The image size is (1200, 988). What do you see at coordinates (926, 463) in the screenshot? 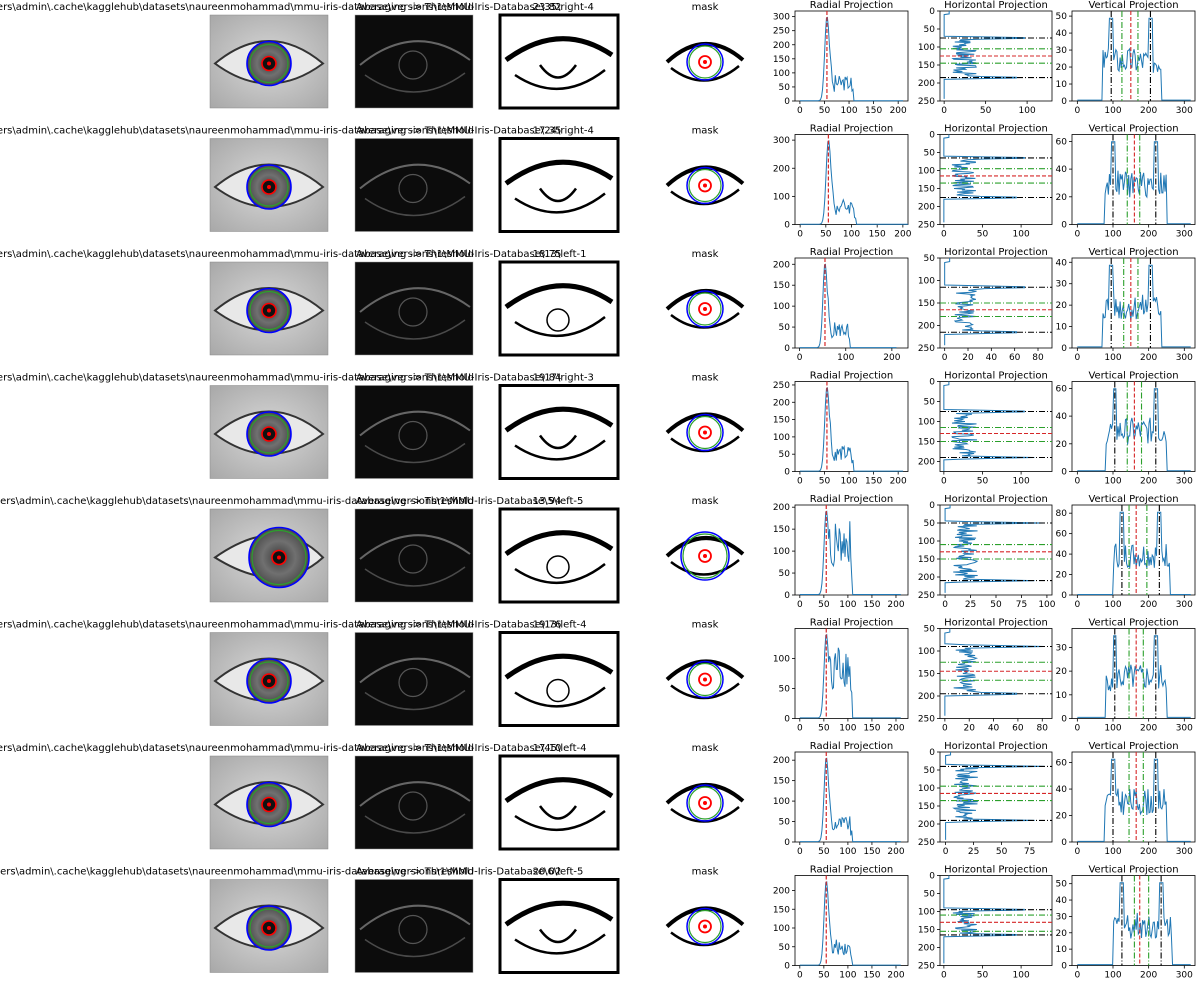
I see `horizontal-ytick-label: 200` at bounding box center [926, 463].